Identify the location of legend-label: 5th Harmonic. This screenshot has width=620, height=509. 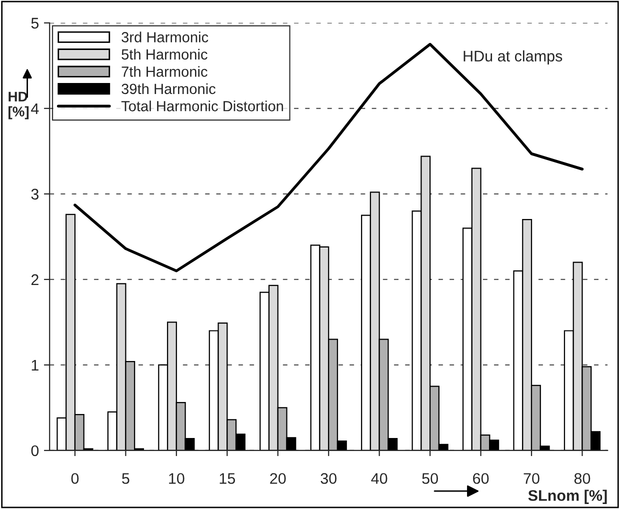
(165, 54).